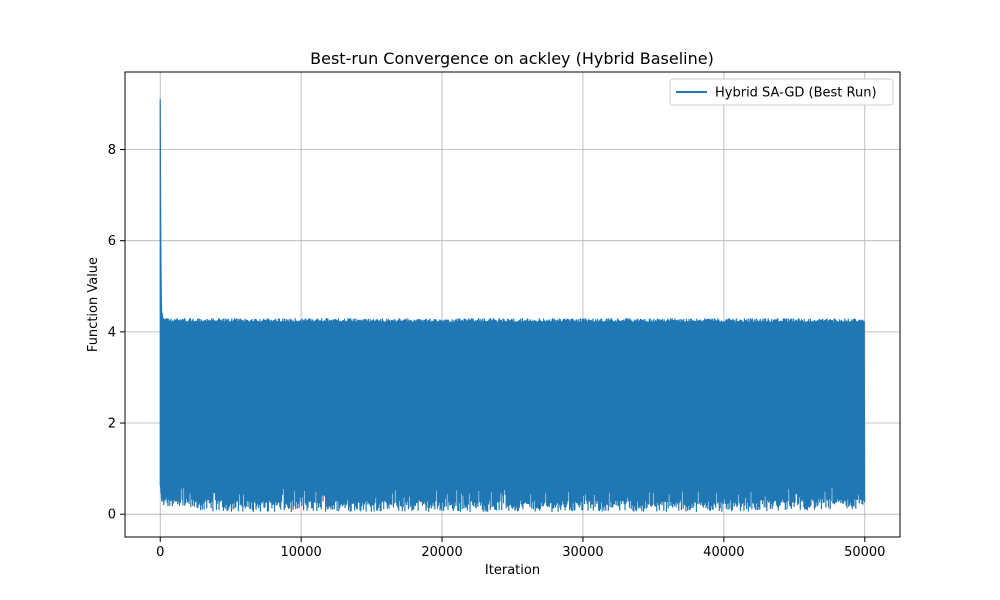 The width and height of the screenshot is (1000, 600). I want to click on x-tick-label: 10000, so click(300, 552).